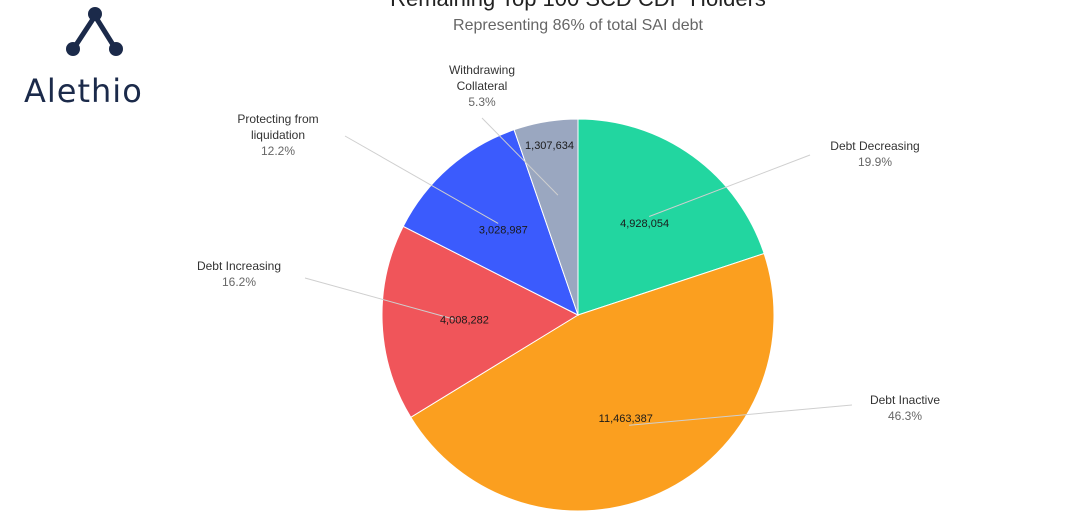  What do you see at coordinates (421, 179) in the screenshot?
I see `leader-line-protecting-from-liquidation` at bounding box center [421, 179].